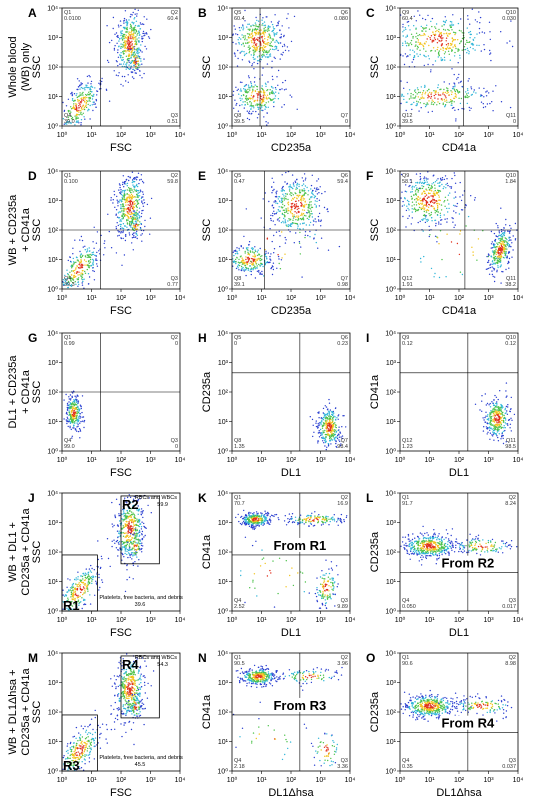  I want to click on y-tick-label: 10², so click(53, 231).